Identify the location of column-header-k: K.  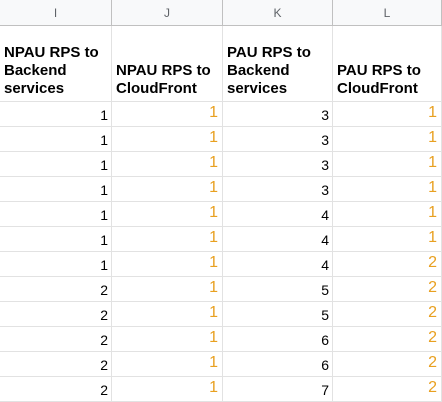
(278, 13).